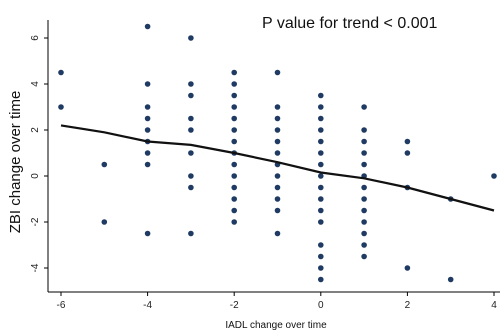 This screenshot has width=503, height=333. Describe the element at coordinates (35, 38) in the screenshot. I see `y-tick-label: 6` at that location.